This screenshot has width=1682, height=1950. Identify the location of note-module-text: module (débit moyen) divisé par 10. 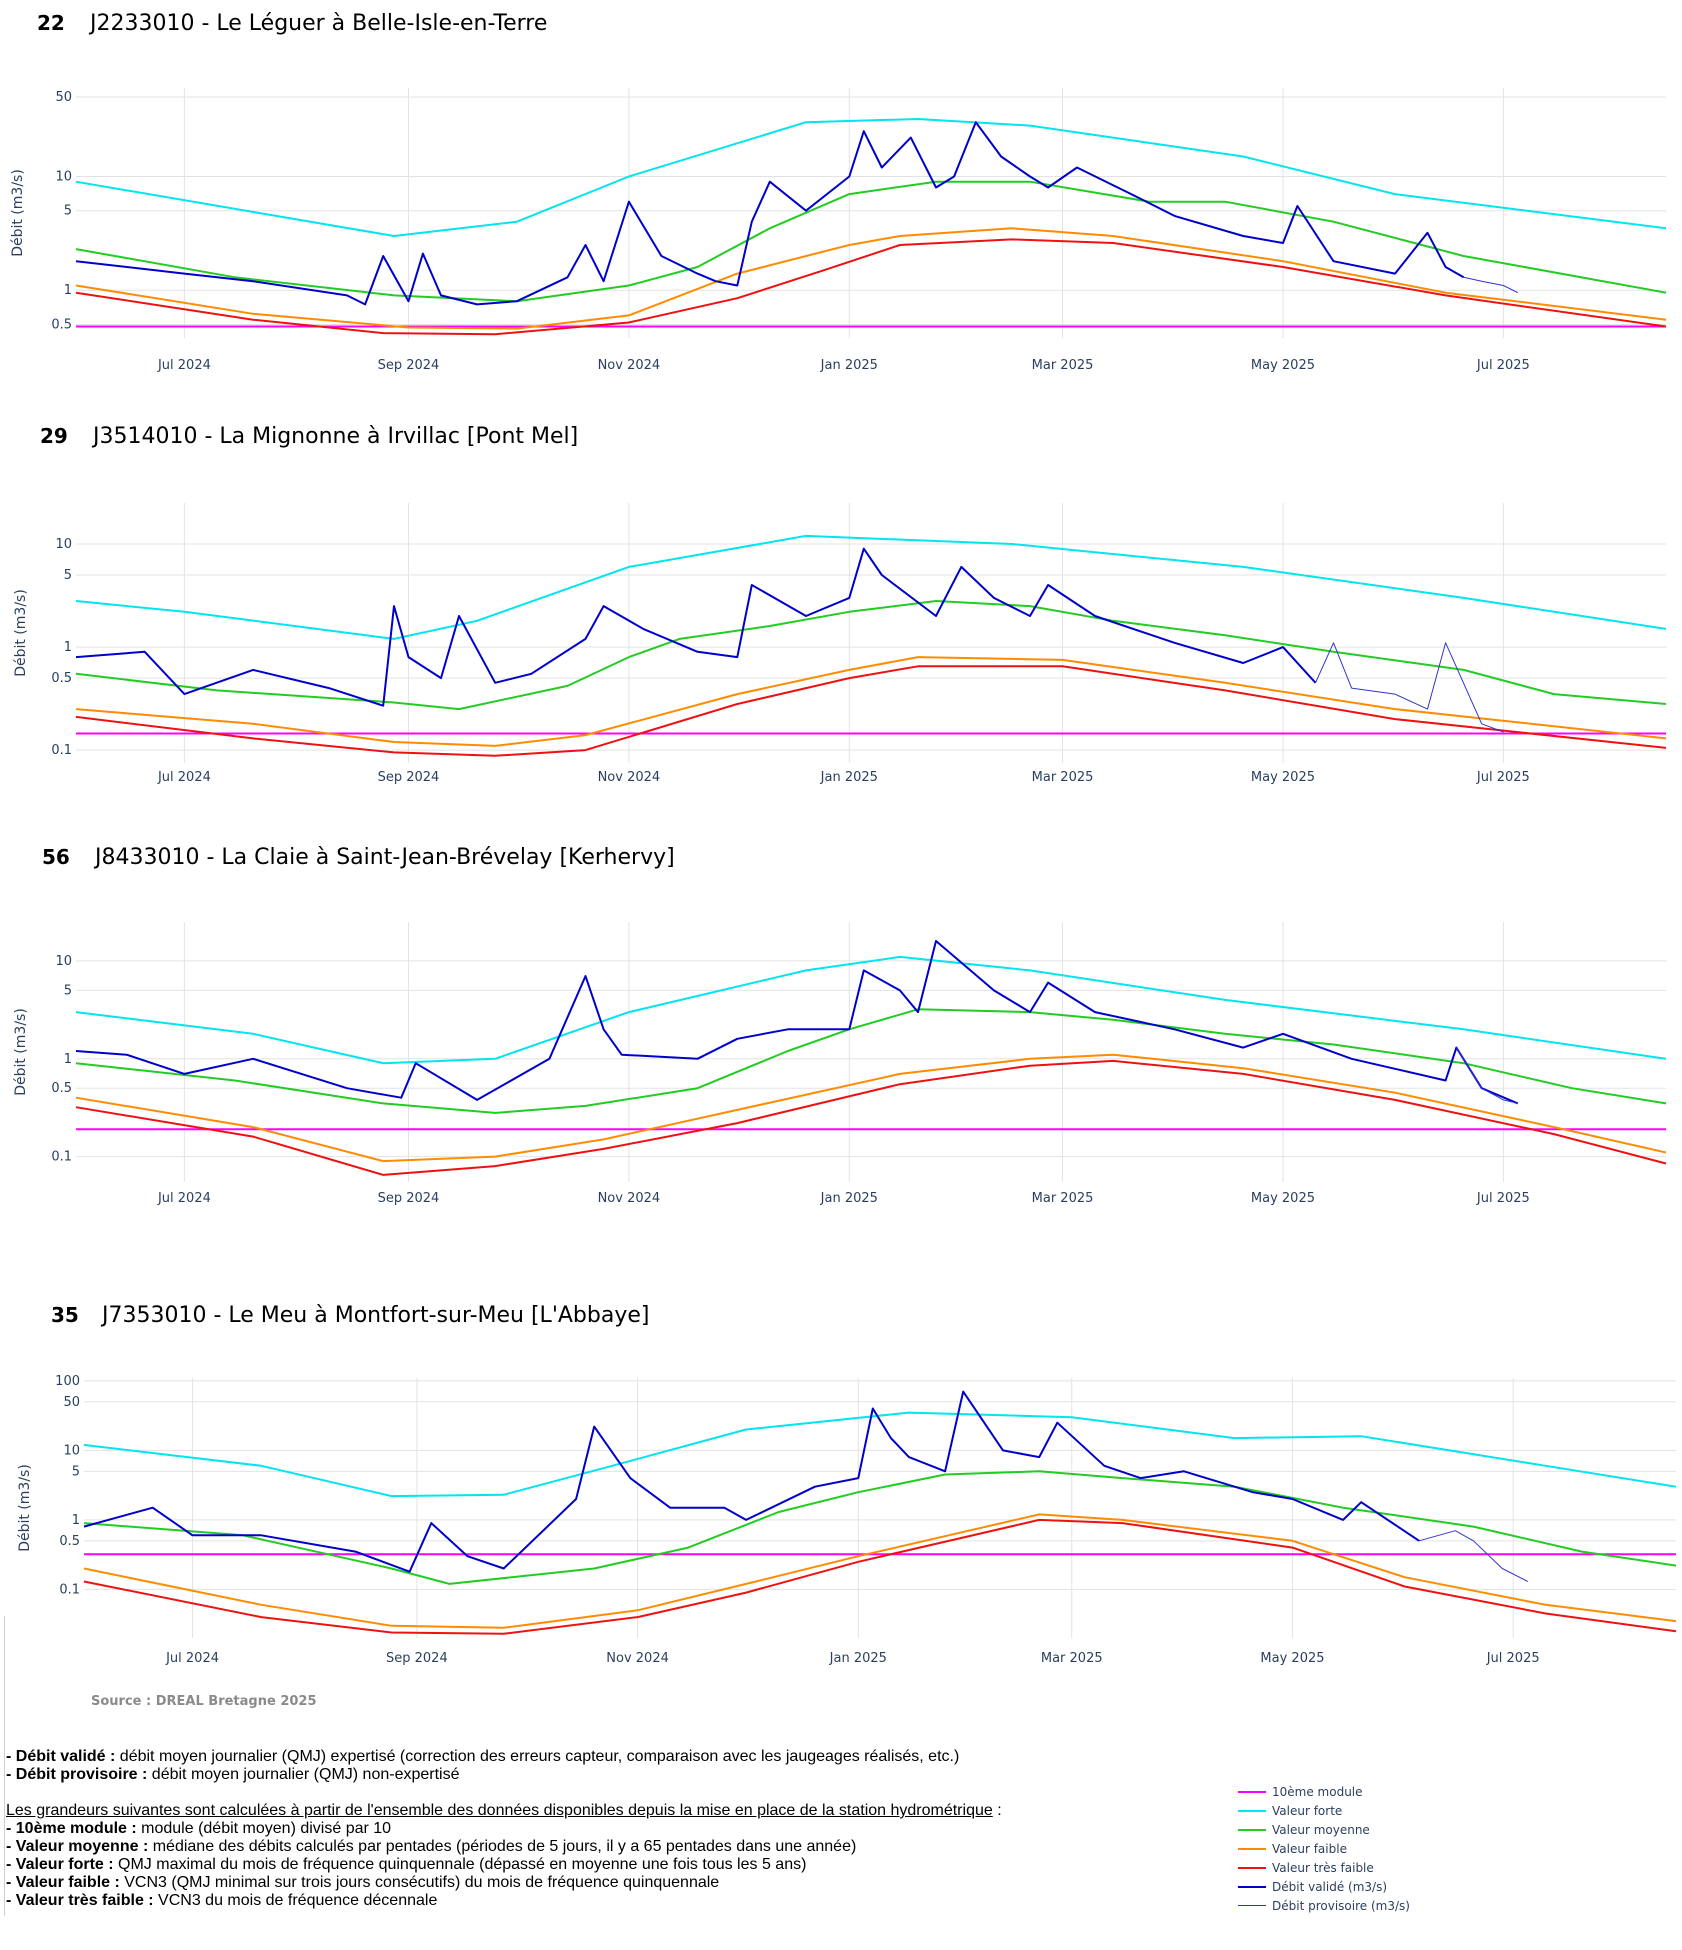
(264, 1828).